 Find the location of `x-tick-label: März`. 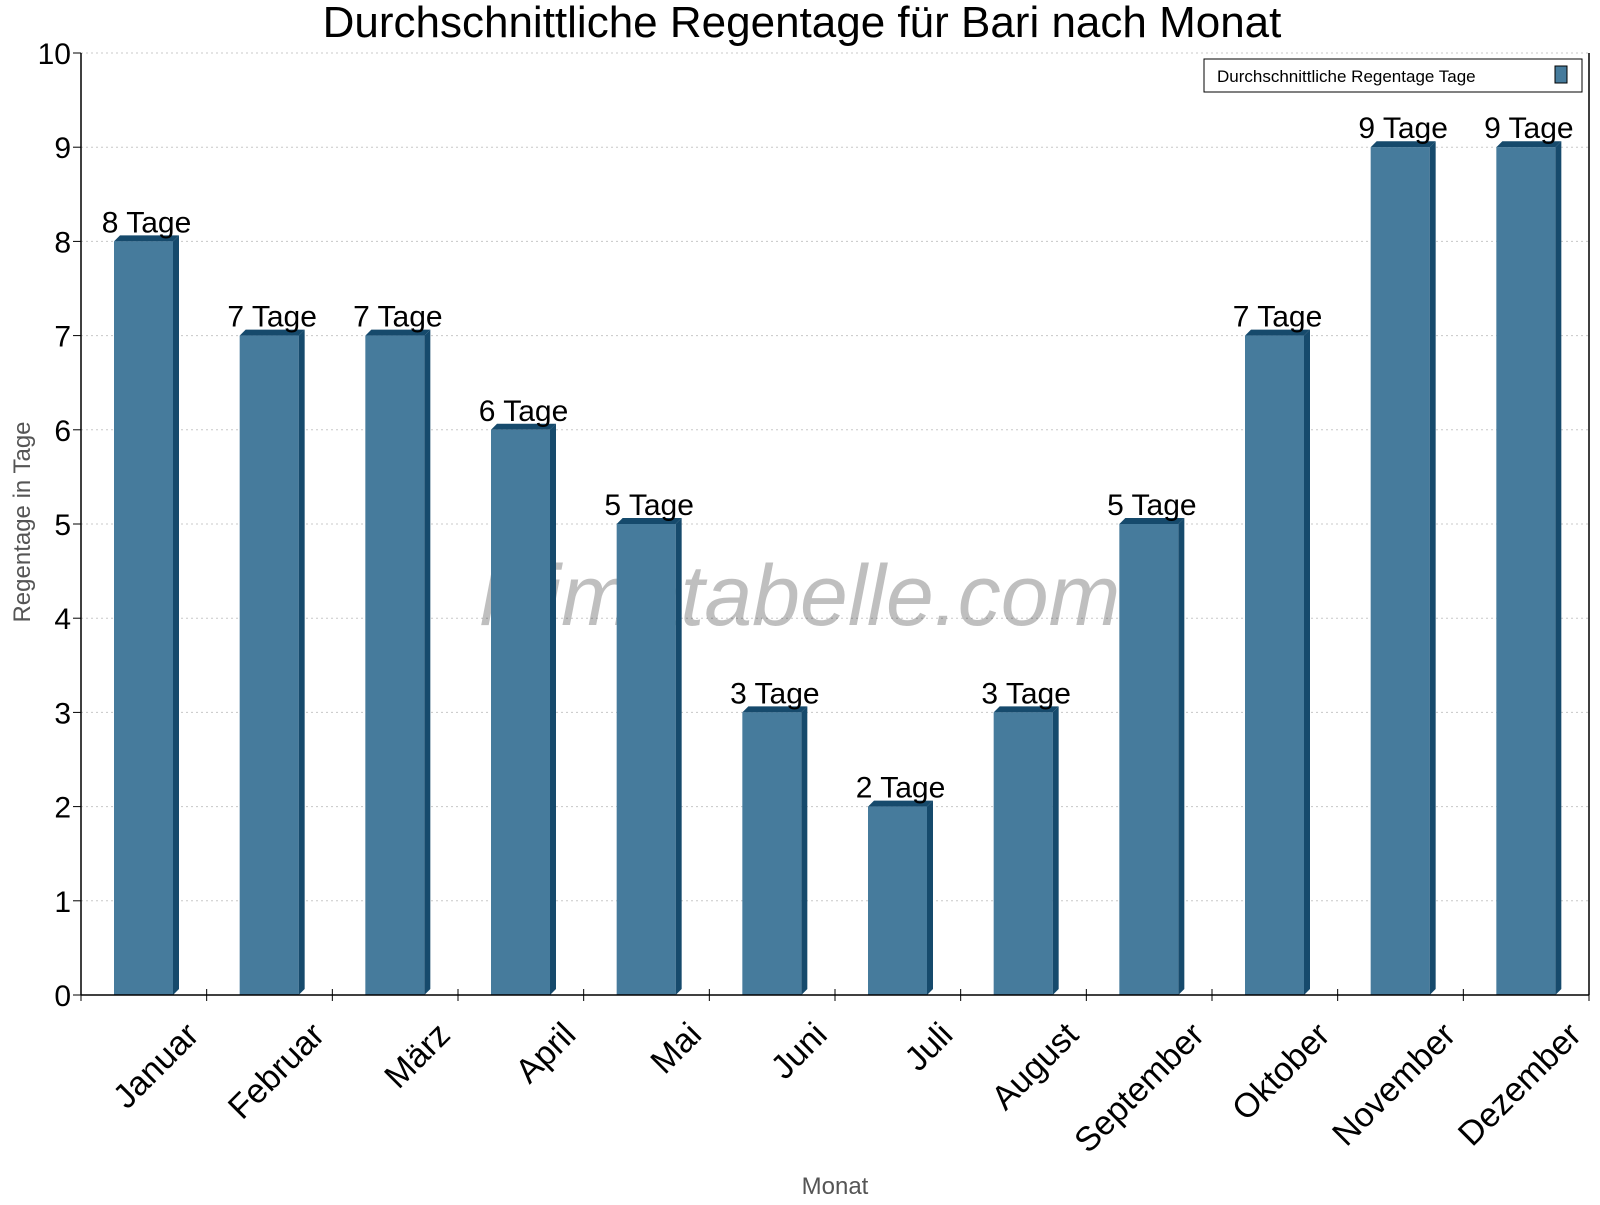

x-tick-label: März is located at coordinates (417, 1056).